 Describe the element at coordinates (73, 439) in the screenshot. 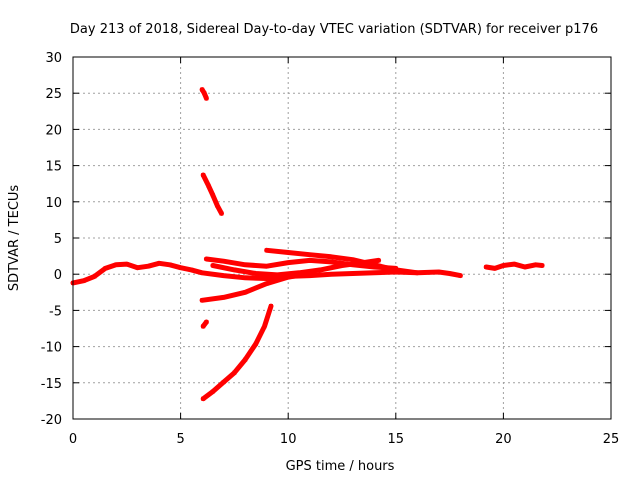

I see `x-tick-label: 0` at that location.